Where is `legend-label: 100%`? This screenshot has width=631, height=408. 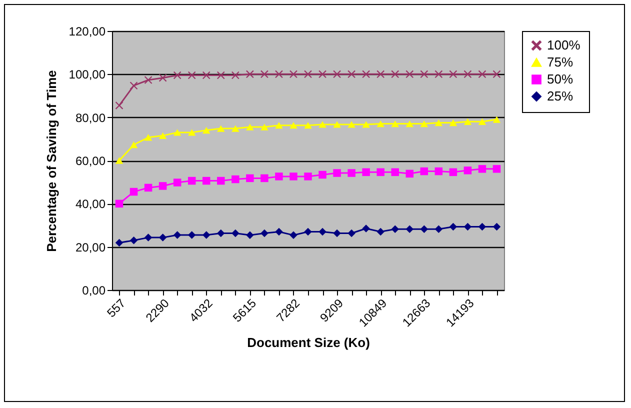 legend-label: 100% is located at coordinates (564, 45).